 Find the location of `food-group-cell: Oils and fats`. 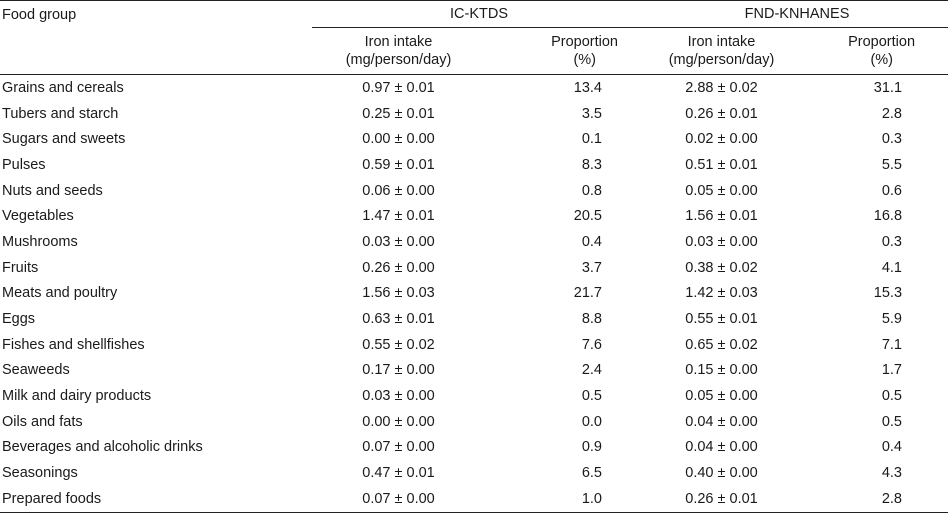

food-group-cell: Oils and fats is located at coordinates (42, 421).